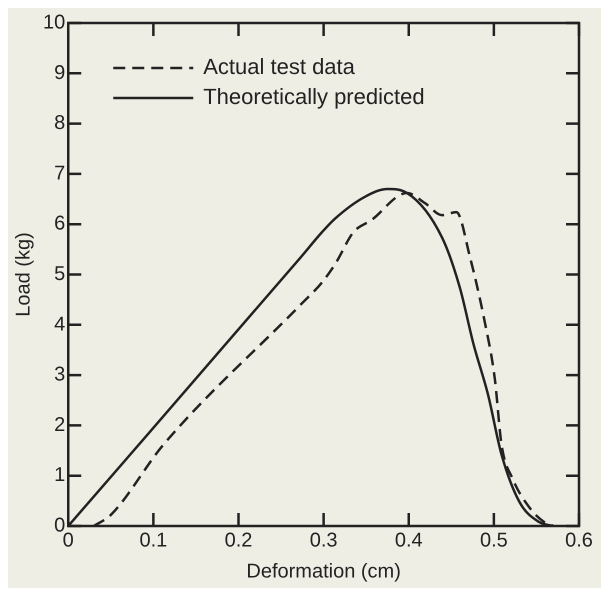  I want to click on x-axis-title: Deformation (cm), so click(323, 571).